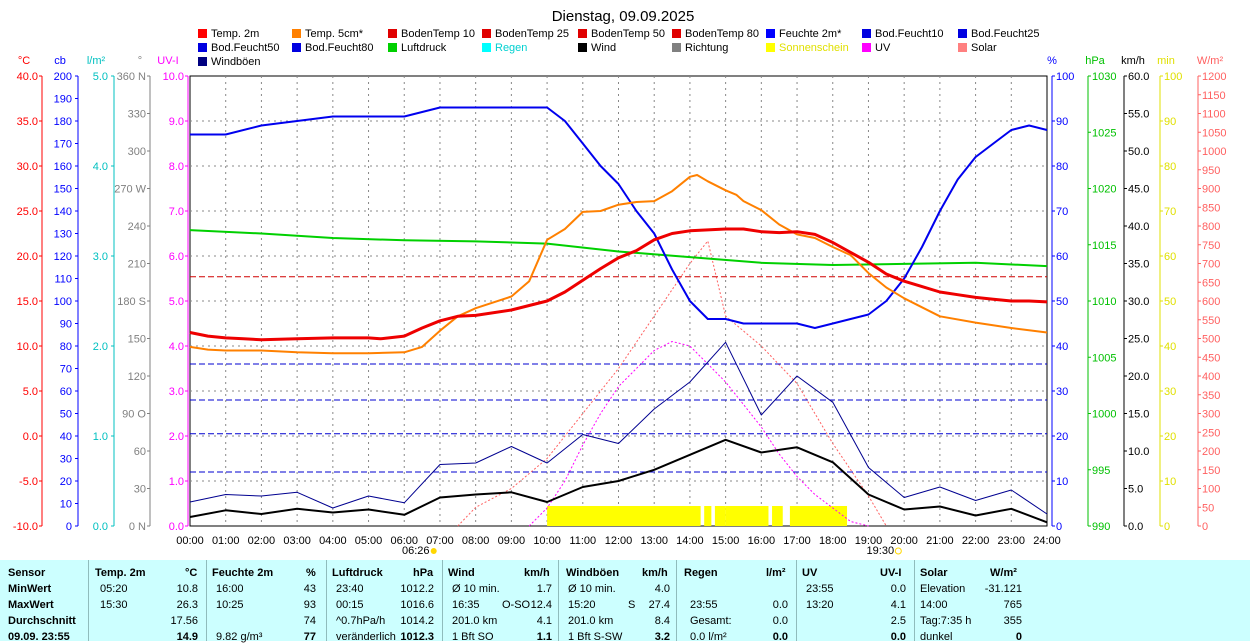  What do you see at coordinates (1214, 96) in the screenshot?
I see `axis-tick-label: 1150` at bounding box center [1214, 96].